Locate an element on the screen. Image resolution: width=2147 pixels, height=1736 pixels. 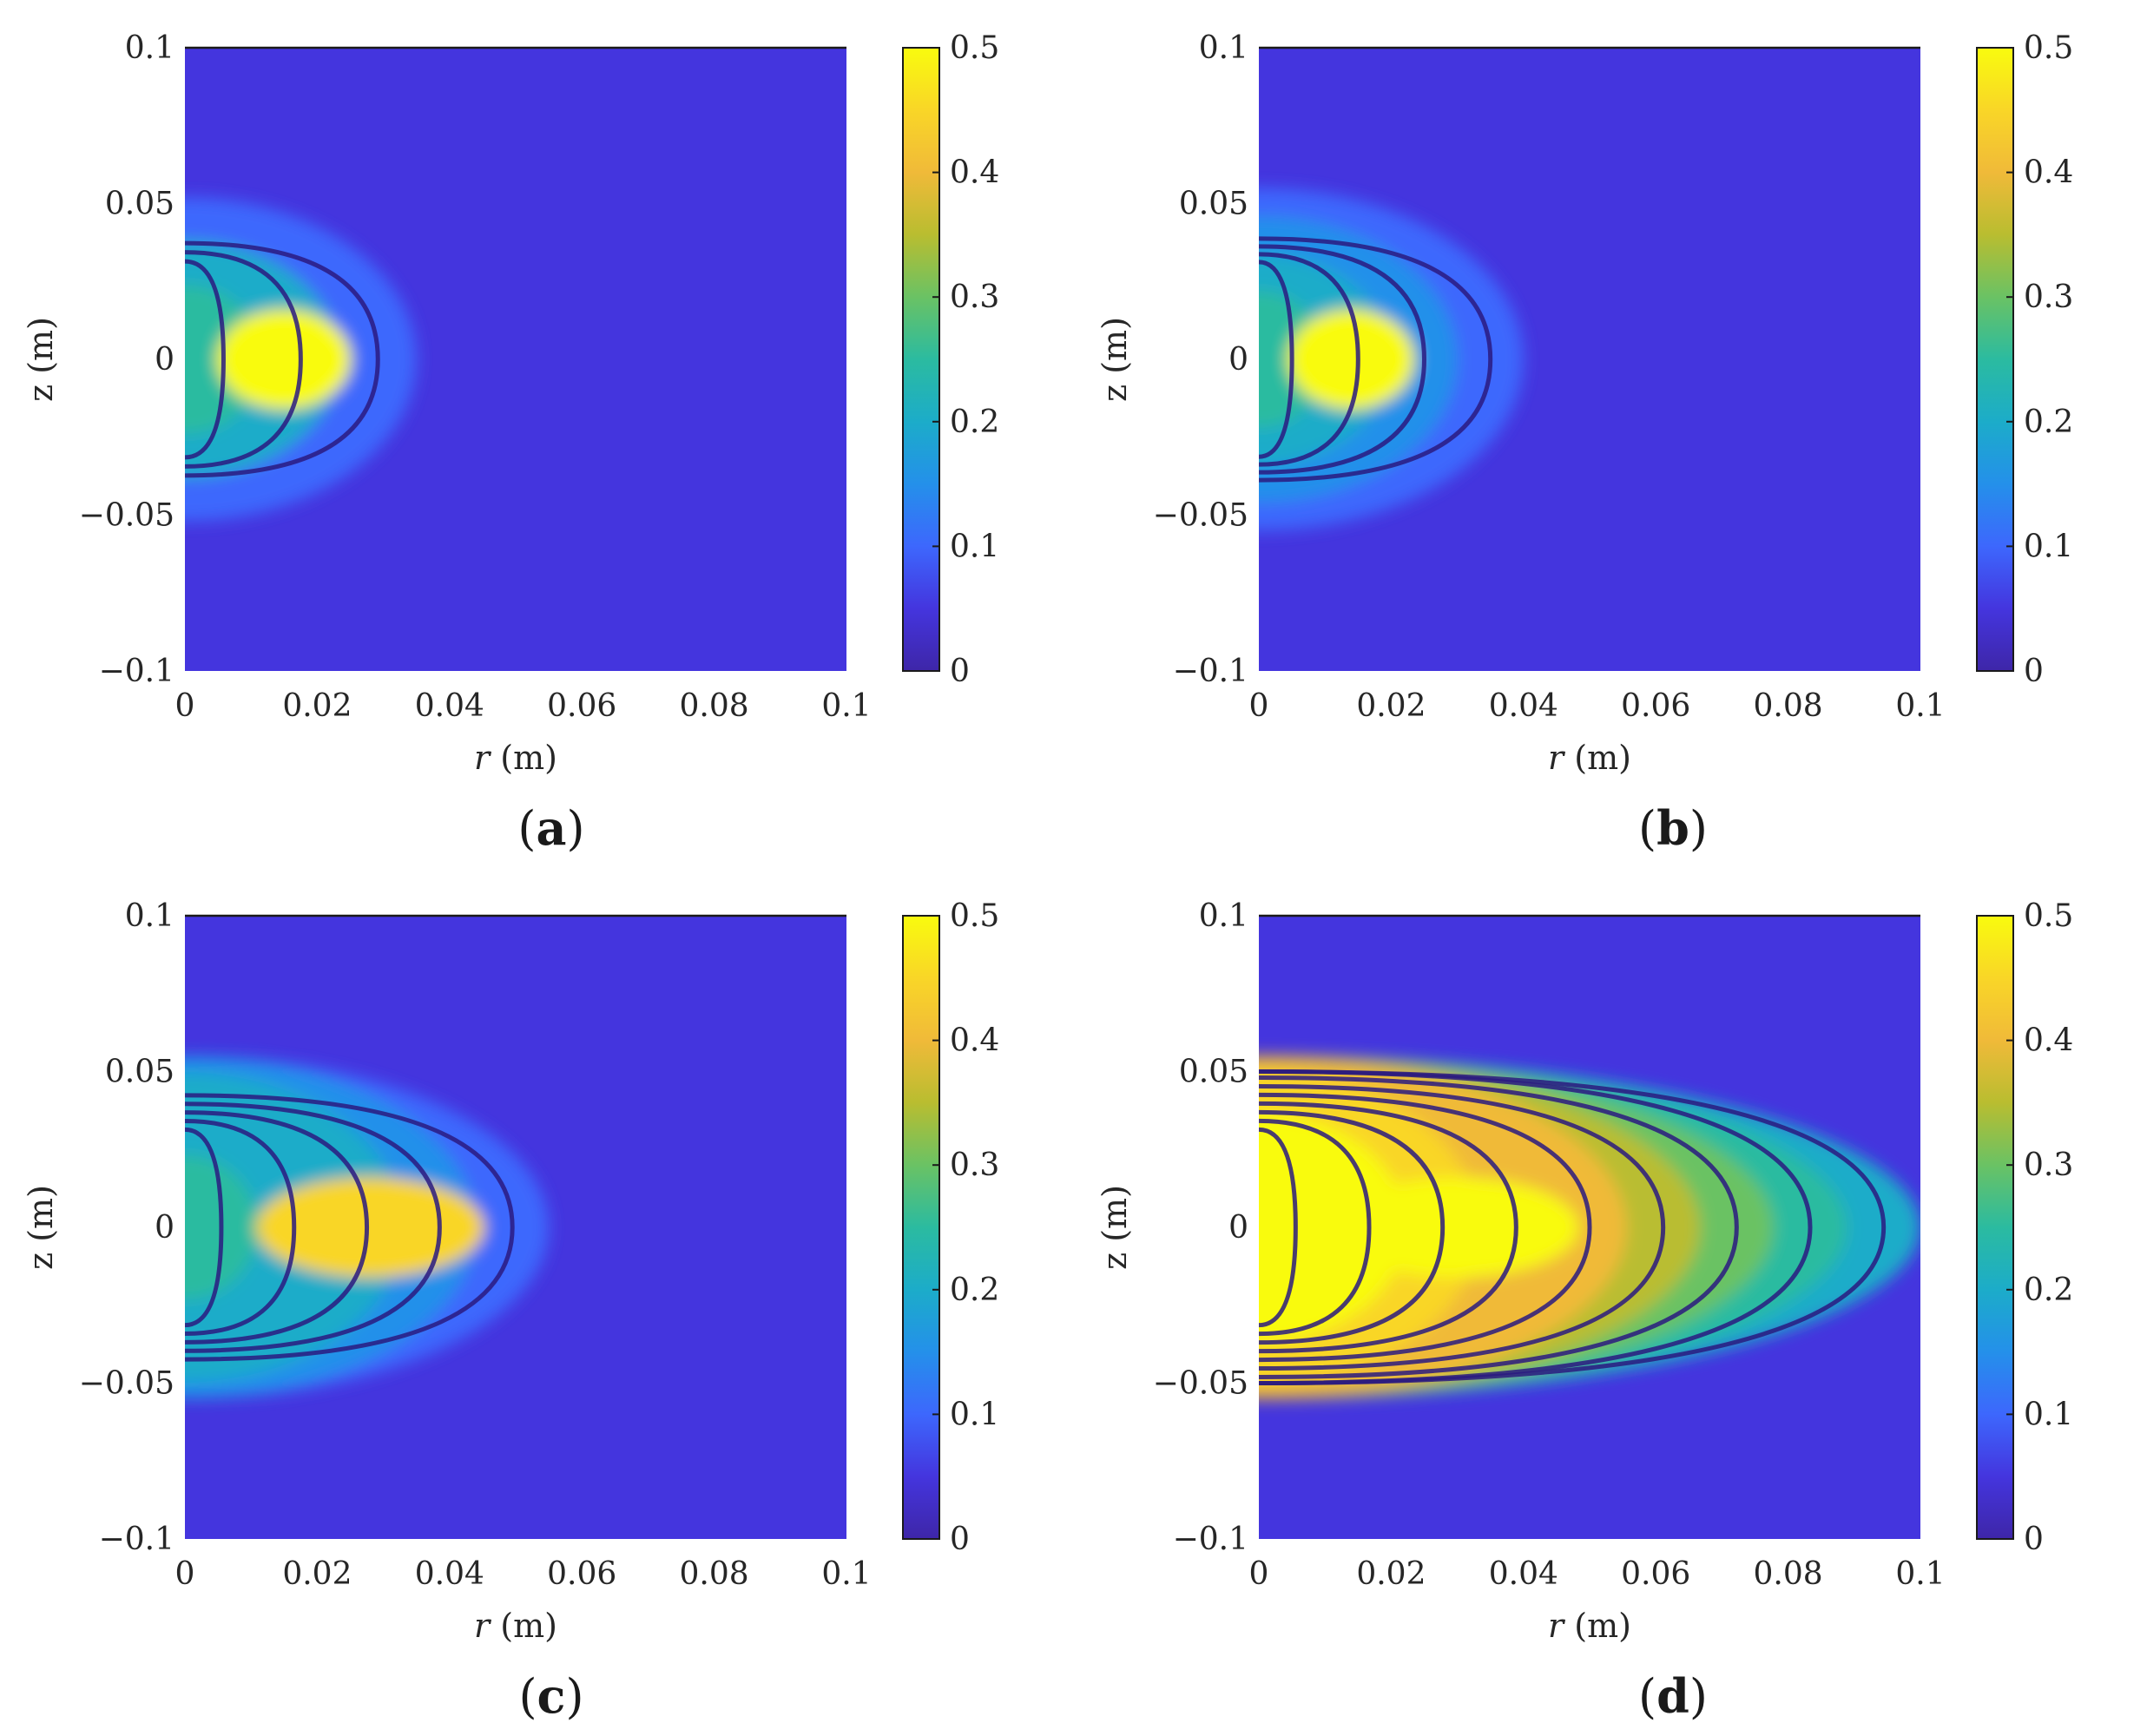
wave-ring is located at coordinates (222, 1227).